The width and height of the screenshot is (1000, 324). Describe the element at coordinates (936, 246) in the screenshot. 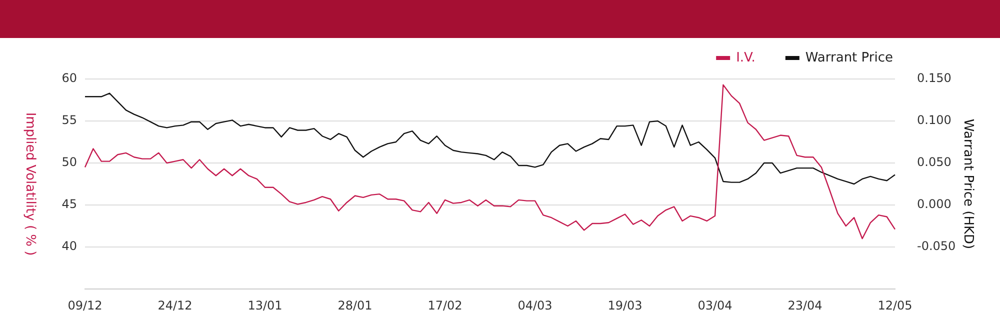

I see `y2-tick-label: -0.050` at that location.